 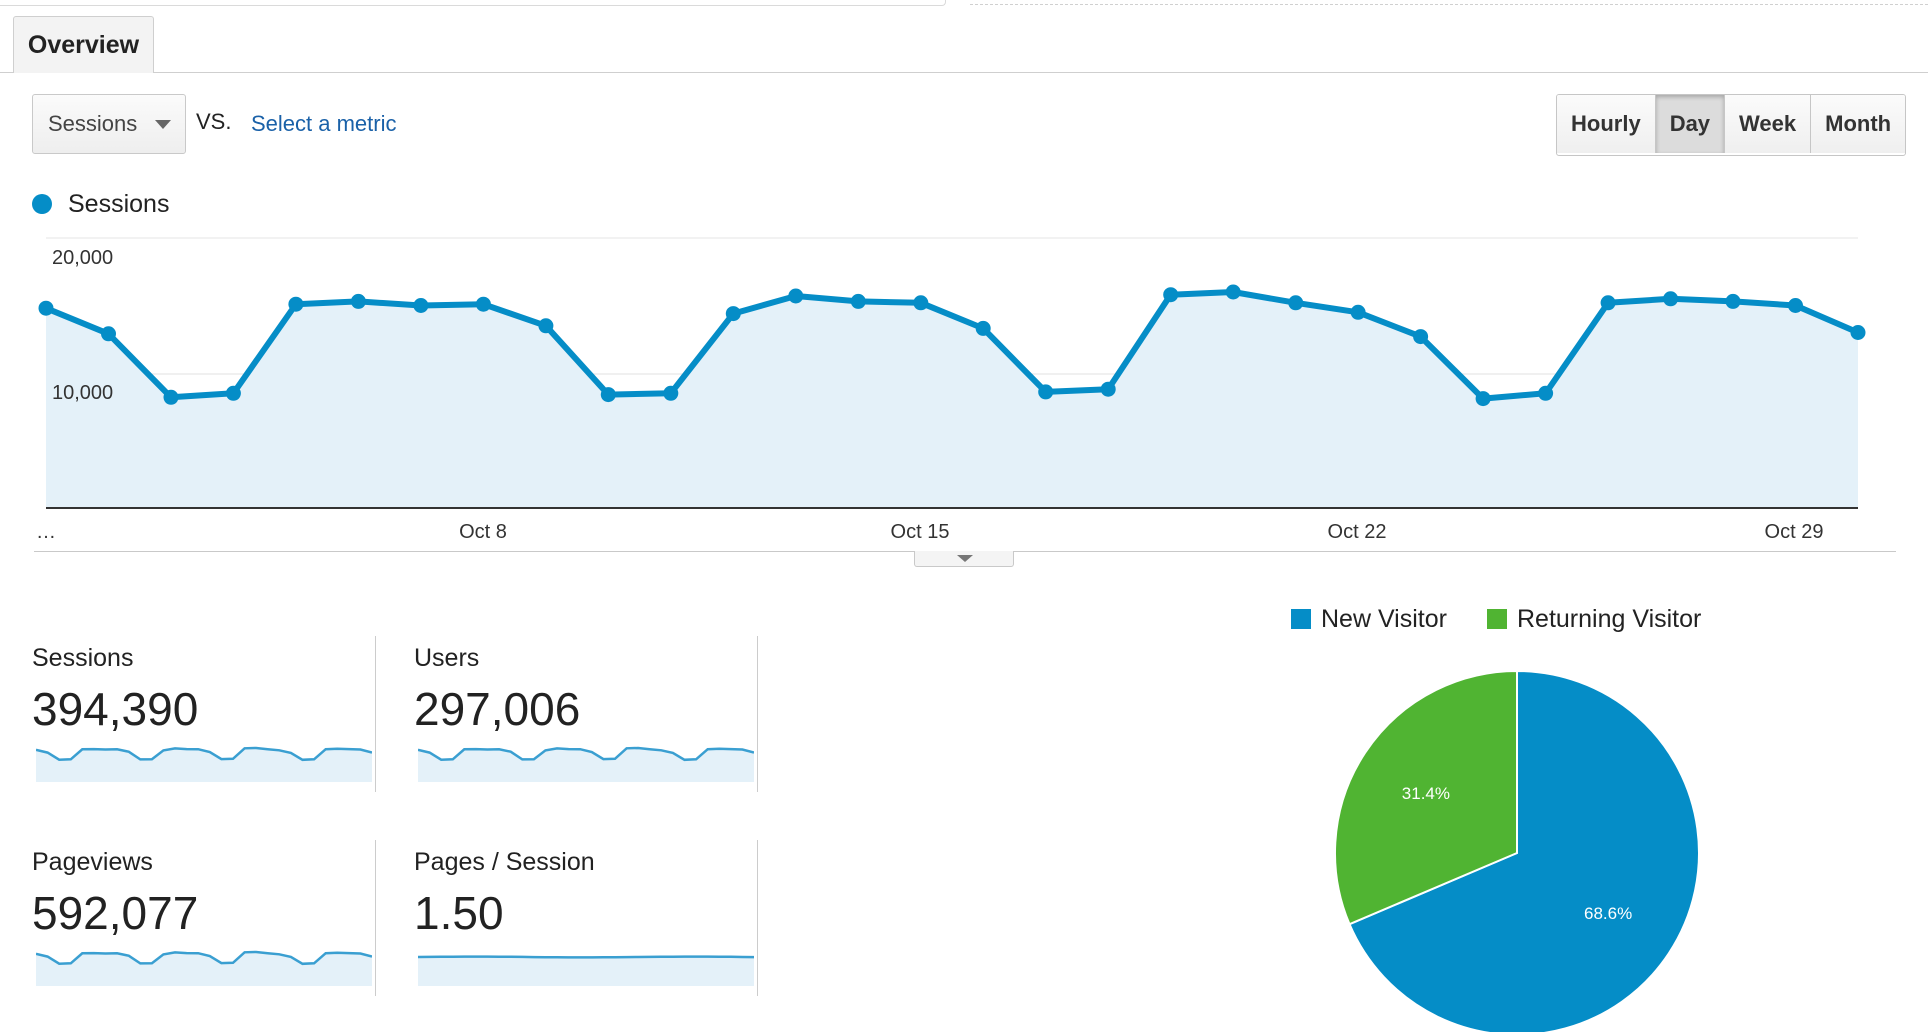 What do you see at coordinates (214, 121) in the screenshot?
I see `vs-label: VS.` at bounding box center [214, 121].